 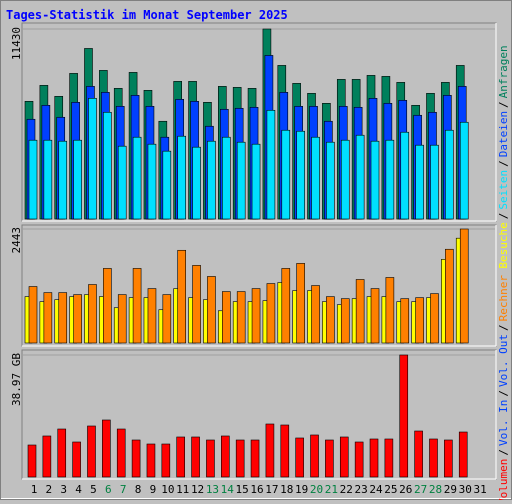 I want to click on chart-title: Tages-Statistik im Monat September 2025, so click(x=147, y=15).